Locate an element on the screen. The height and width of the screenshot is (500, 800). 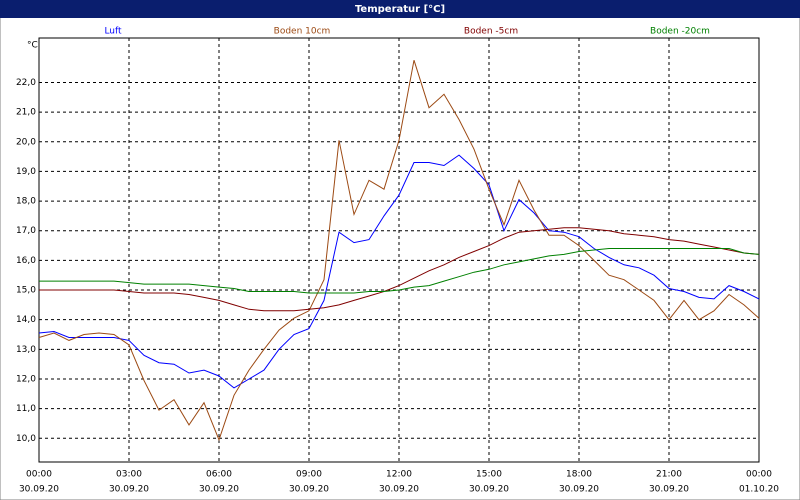
y-tick-label: 14,0 is located at coordinates (26, 320).